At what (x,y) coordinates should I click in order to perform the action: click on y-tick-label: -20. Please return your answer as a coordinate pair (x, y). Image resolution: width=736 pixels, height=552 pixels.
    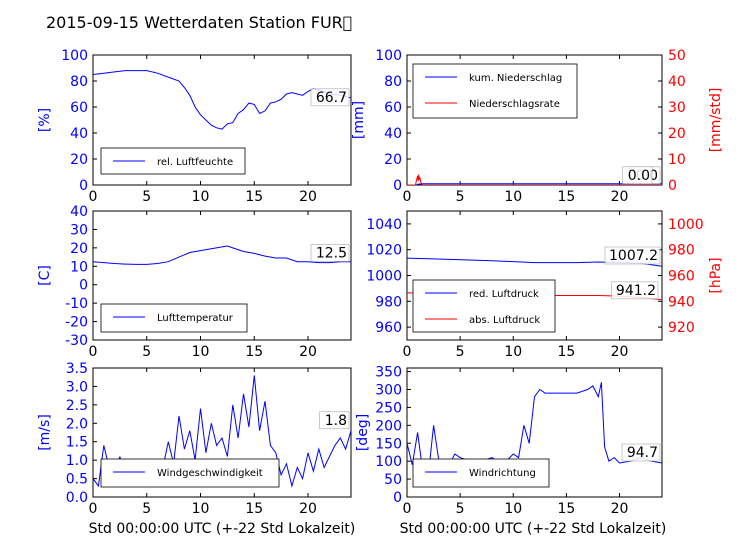
    Looking at the image, I should click on (76, 323).